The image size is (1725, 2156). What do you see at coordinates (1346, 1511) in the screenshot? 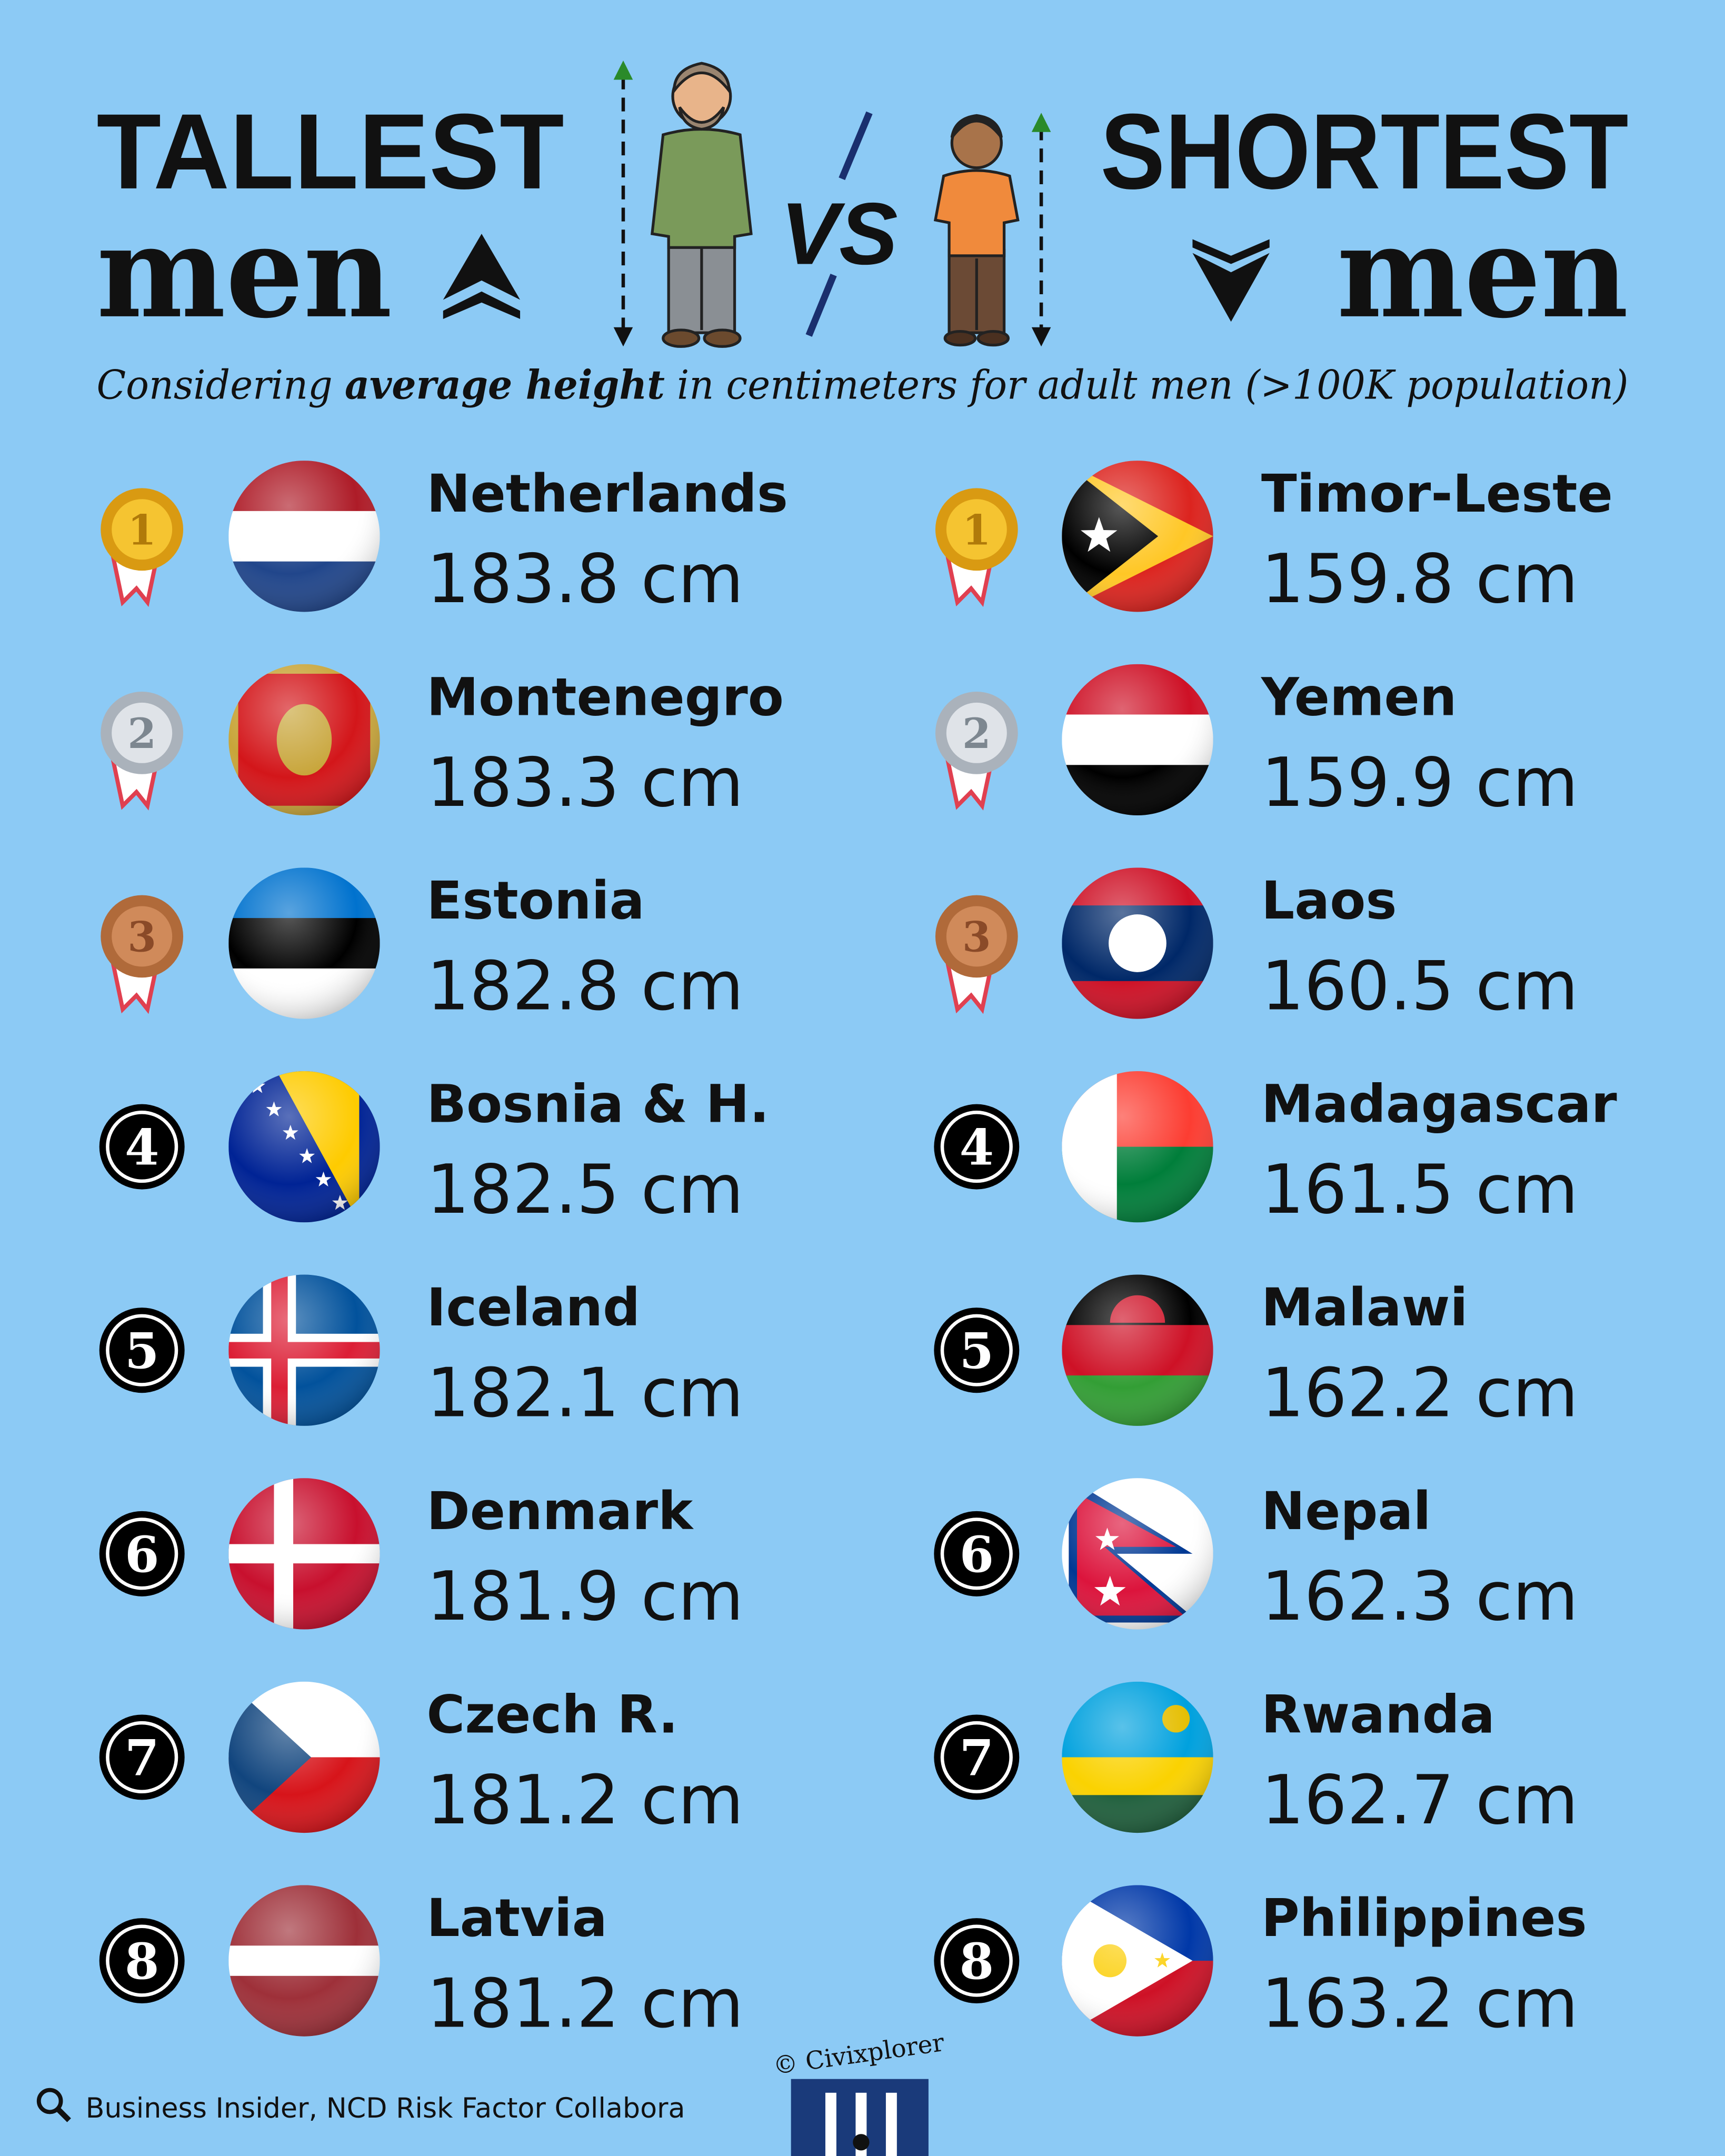
I see `country: Nepal` at bounding box center [1346, 1511].